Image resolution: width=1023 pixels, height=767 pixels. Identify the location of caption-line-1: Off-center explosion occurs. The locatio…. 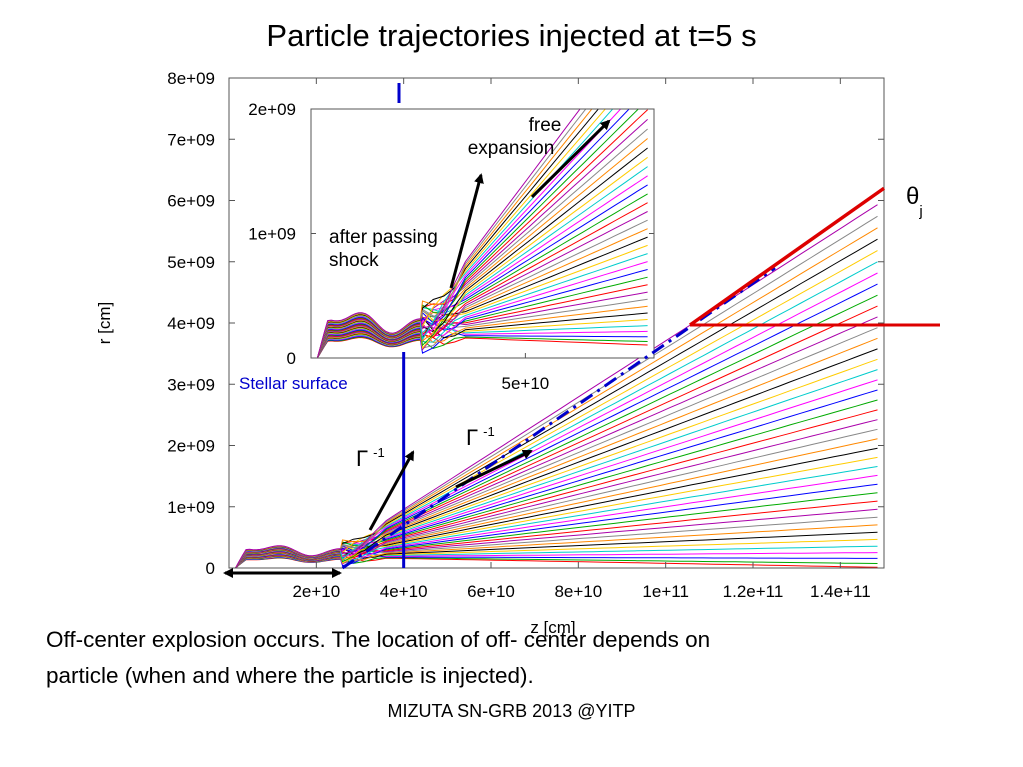
(378, 639).